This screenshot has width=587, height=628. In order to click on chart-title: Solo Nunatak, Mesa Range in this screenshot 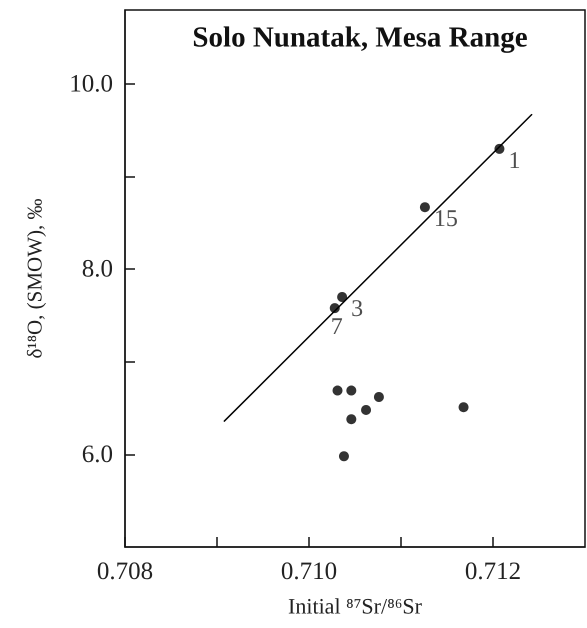, I will do `click(360, 38)`.